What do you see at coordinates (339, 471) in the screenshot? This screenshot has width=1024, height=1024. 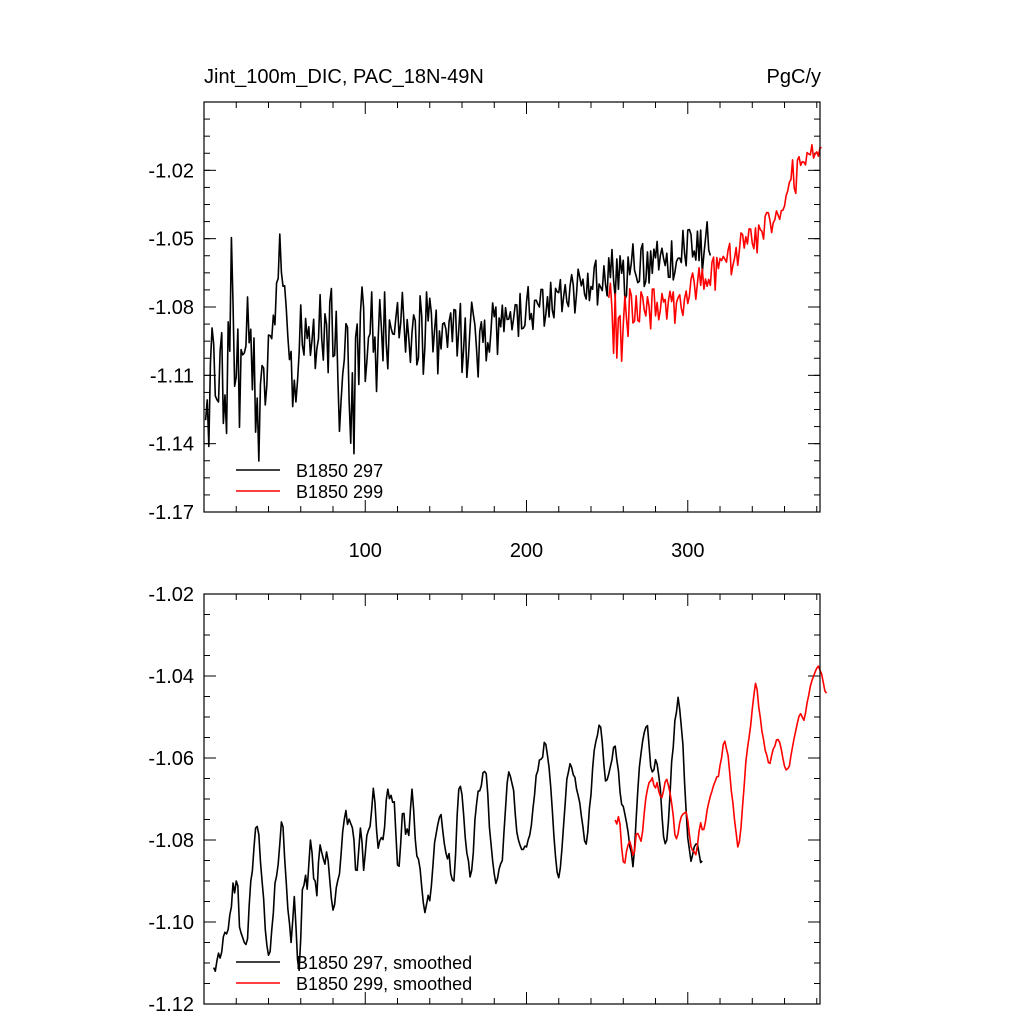 I see `legend-label-1: B1850 297` at bounding box center [339, 471].